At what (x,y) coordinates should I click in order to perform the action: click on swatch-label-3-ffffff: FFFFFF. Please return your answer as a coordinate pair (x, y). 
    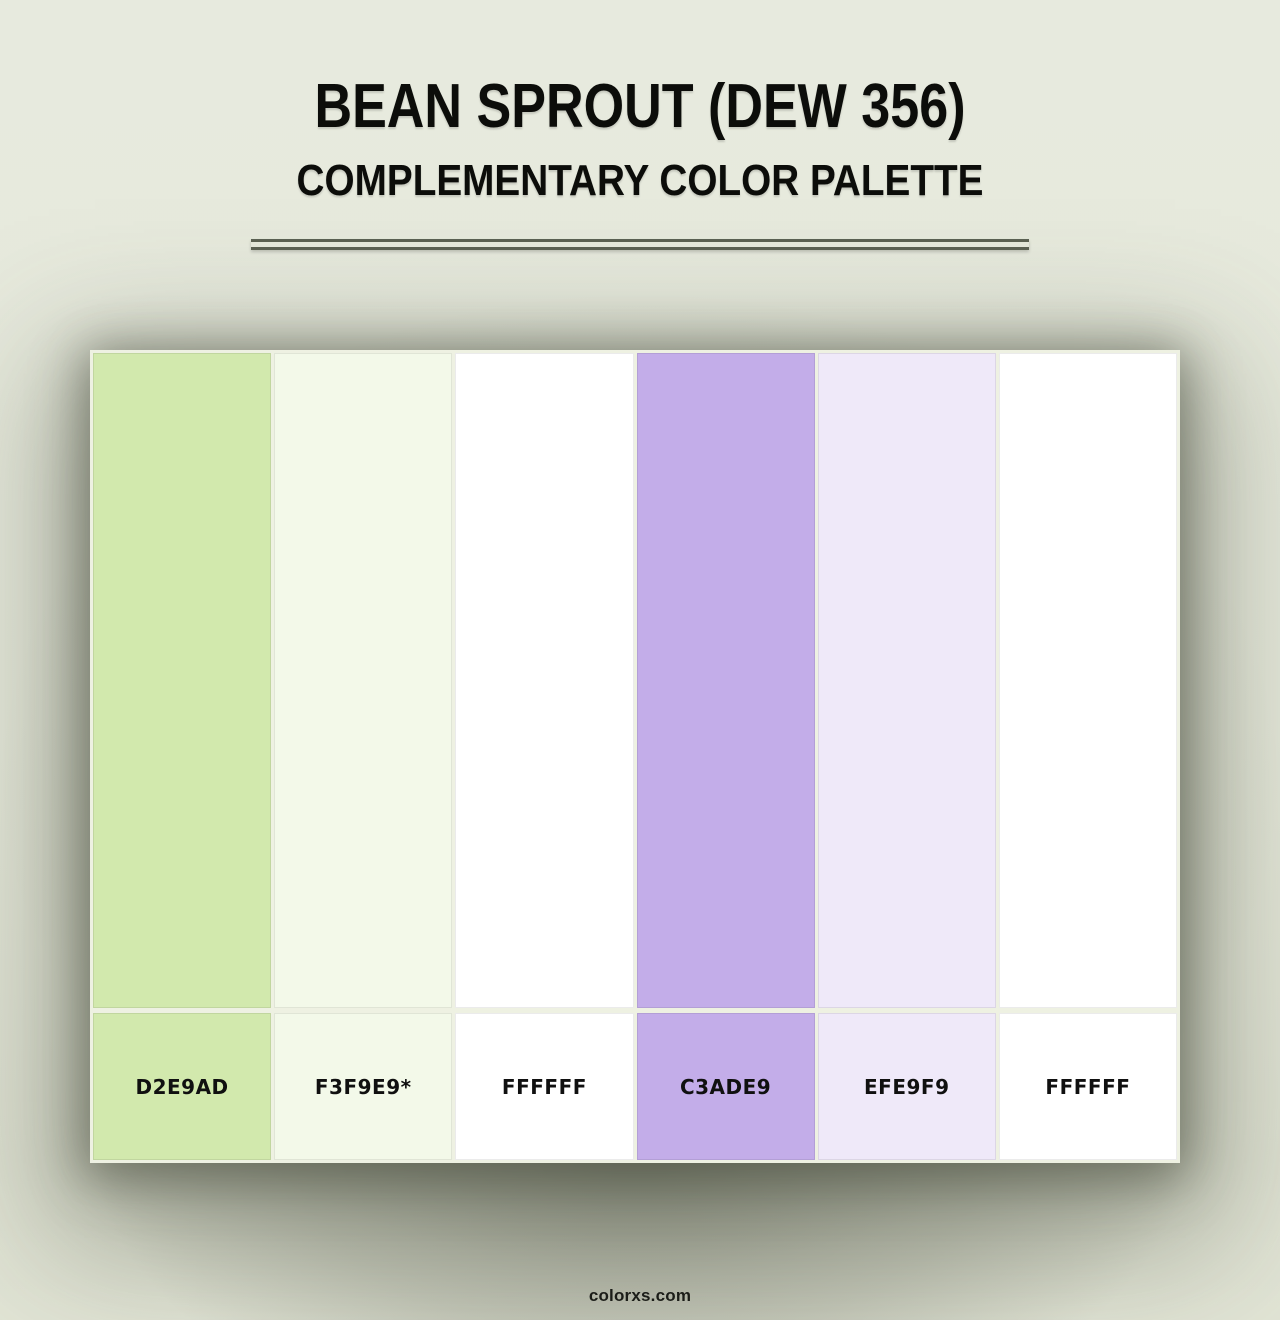
    Looking at the image, I should click on (544, 1086).